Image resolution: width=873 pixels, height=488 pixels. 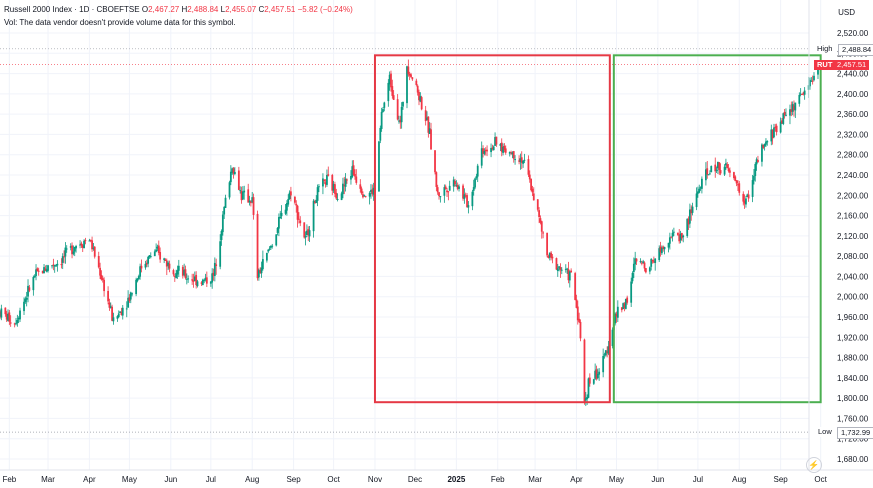 I want to click on open-label: O, so click(x=145, y=9).